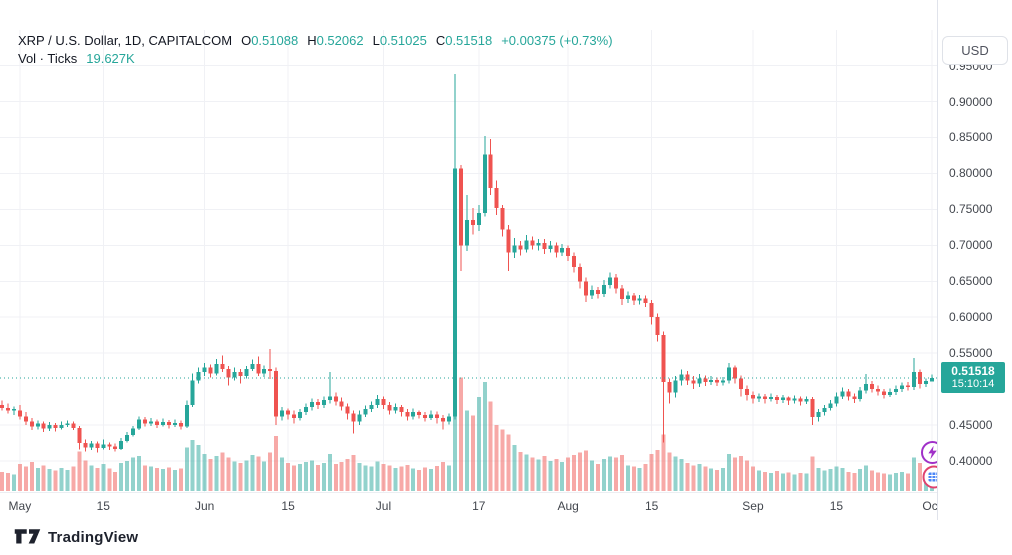 The image size is (1012, 555). Describe the element at coordinates (376, 40) in the screenshot. I see `low-label: L` at that location.